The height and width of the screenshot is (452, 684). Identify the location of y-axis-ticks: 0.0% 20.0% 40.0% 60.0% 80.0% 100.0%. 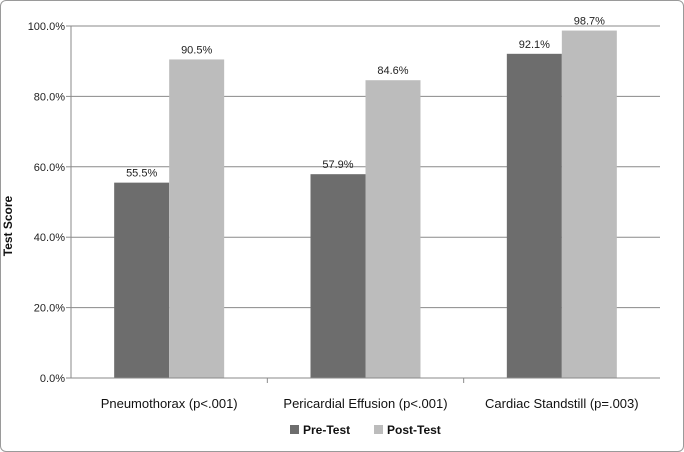
(49, 203).